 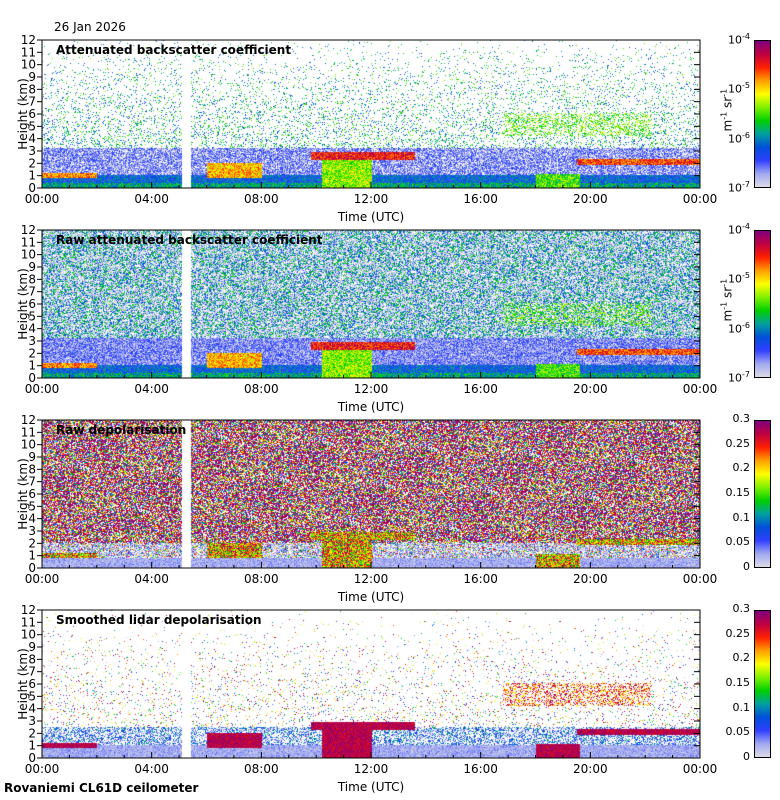 I want to click on panel-title: Raw depolarisation, so click(x=121, y=430).